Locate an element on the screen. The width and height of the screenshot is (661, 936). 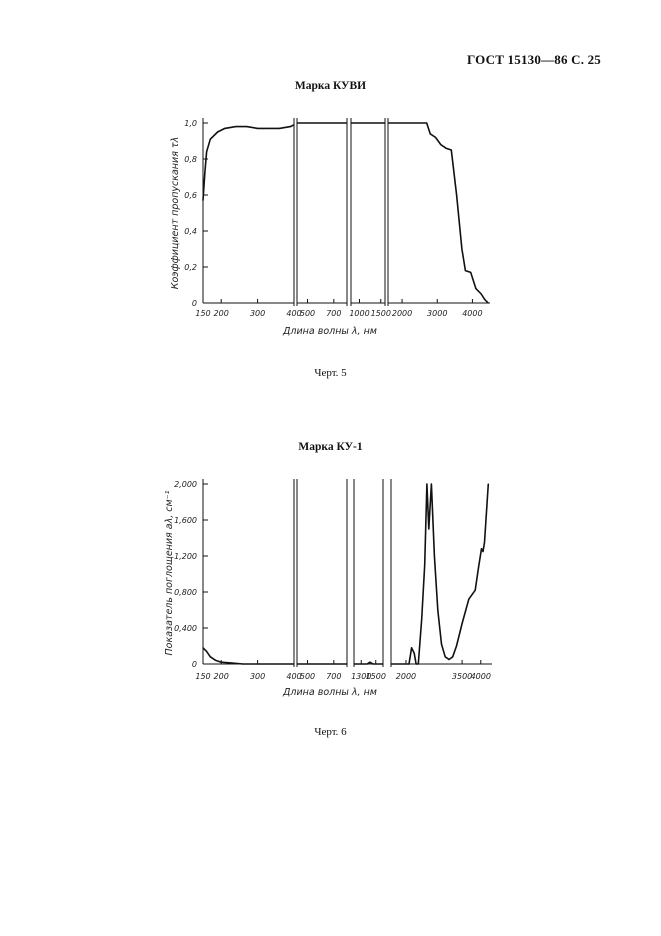
x-tick-label: 200 is located at coordinates (221, 676).